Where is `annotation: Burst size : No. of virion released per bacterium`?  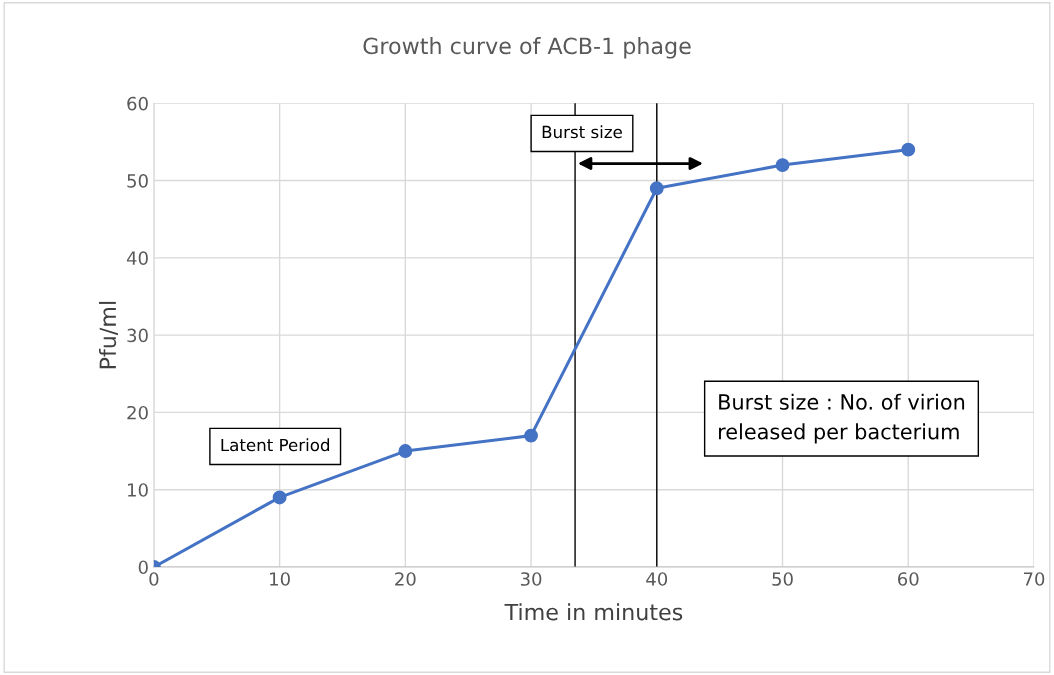
annotation: Burst size : No. of virion released per bacterium is located at coordinates (842, 418).